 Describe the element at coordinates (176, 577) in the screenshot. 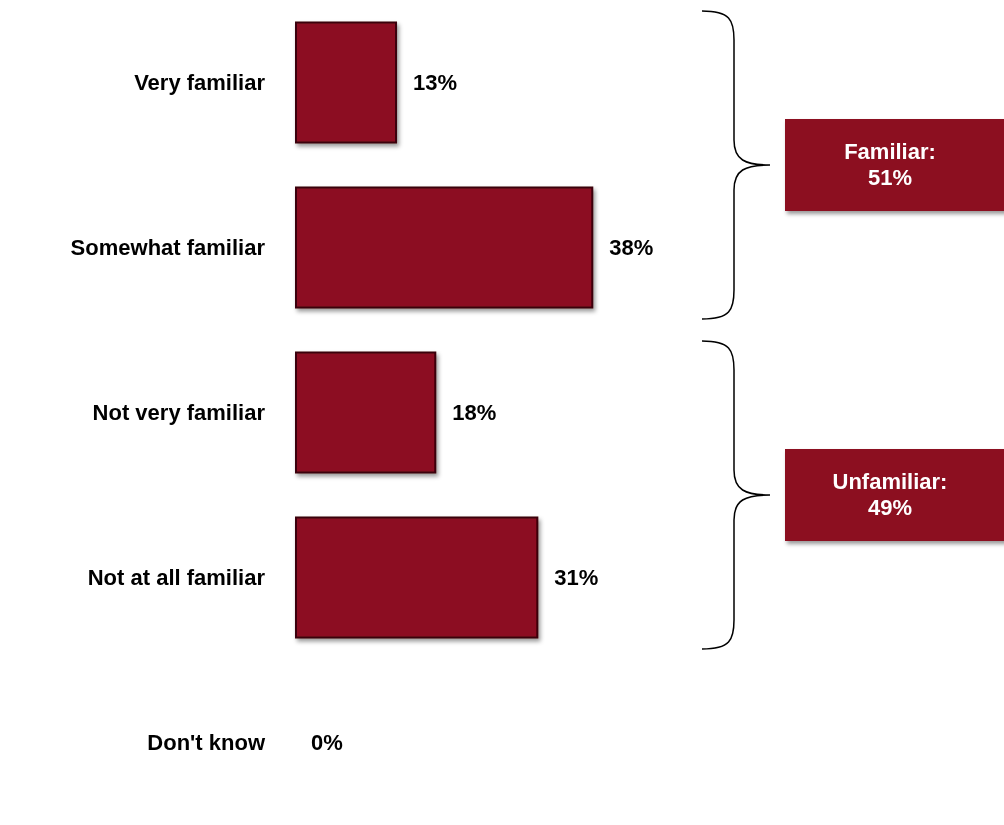

I see `y-tick-label: Not at all familiar` at that location.